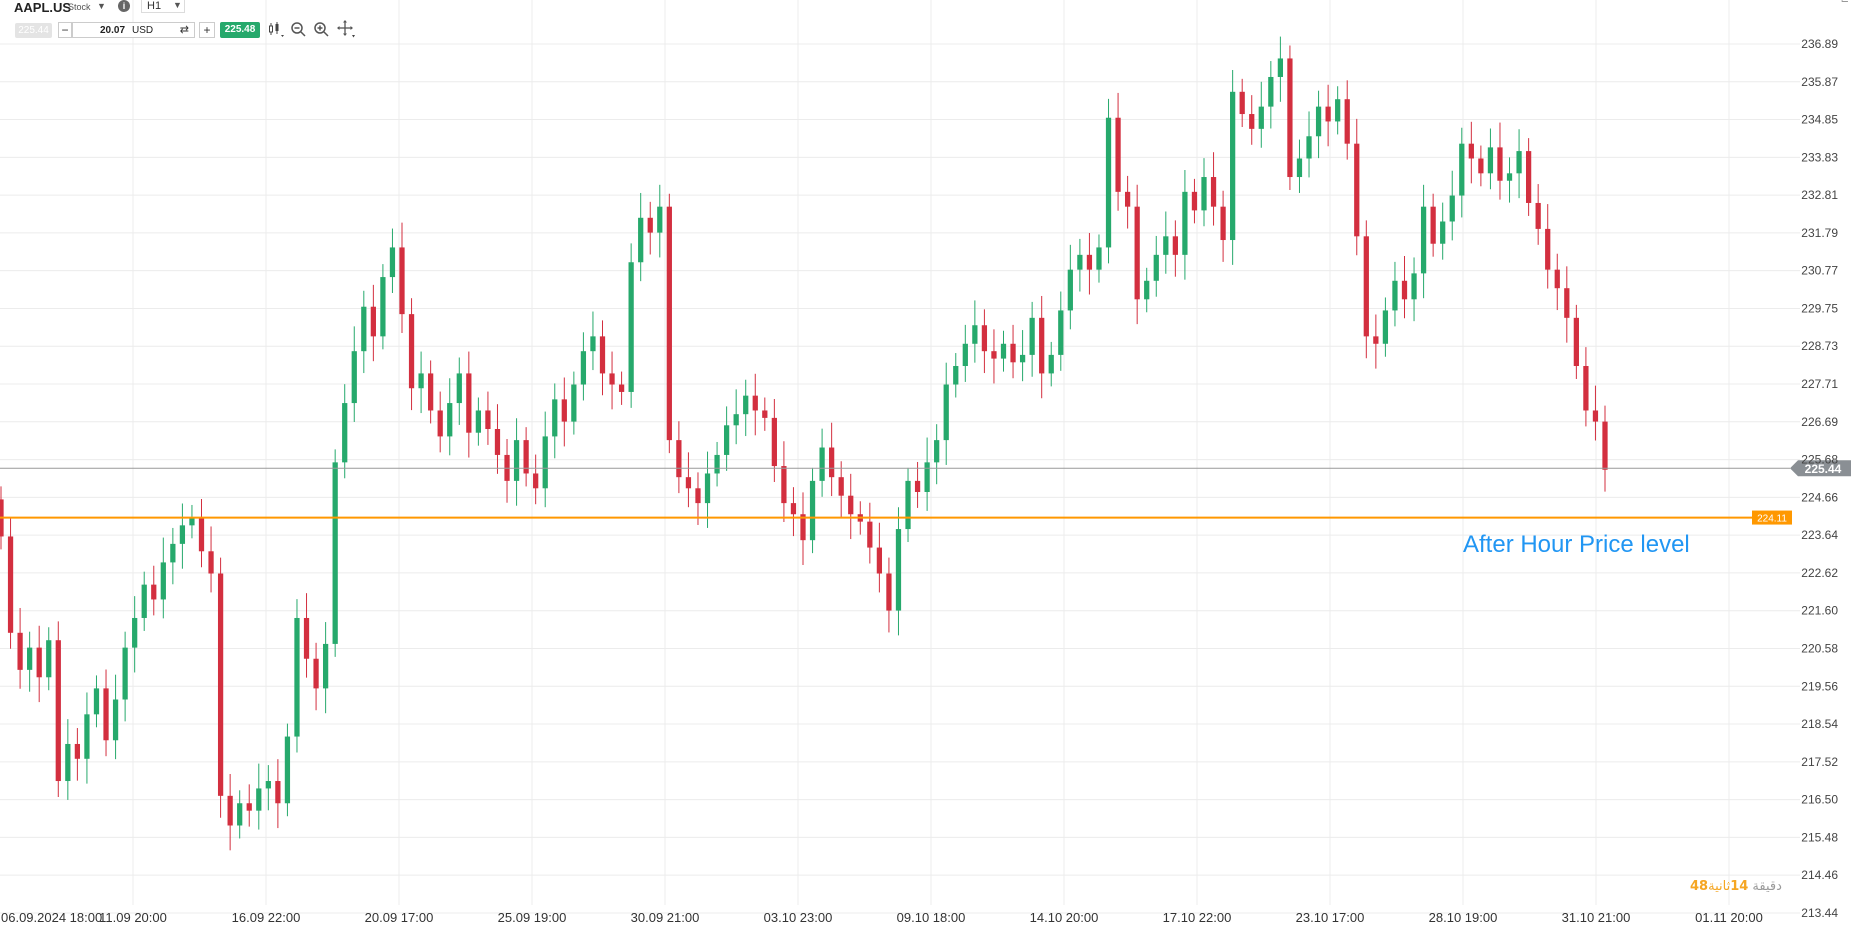 Image resolution: width=1851 pixels, height=936 pixels. I want to click on quantity-increase-button: +, so click(207, 30).